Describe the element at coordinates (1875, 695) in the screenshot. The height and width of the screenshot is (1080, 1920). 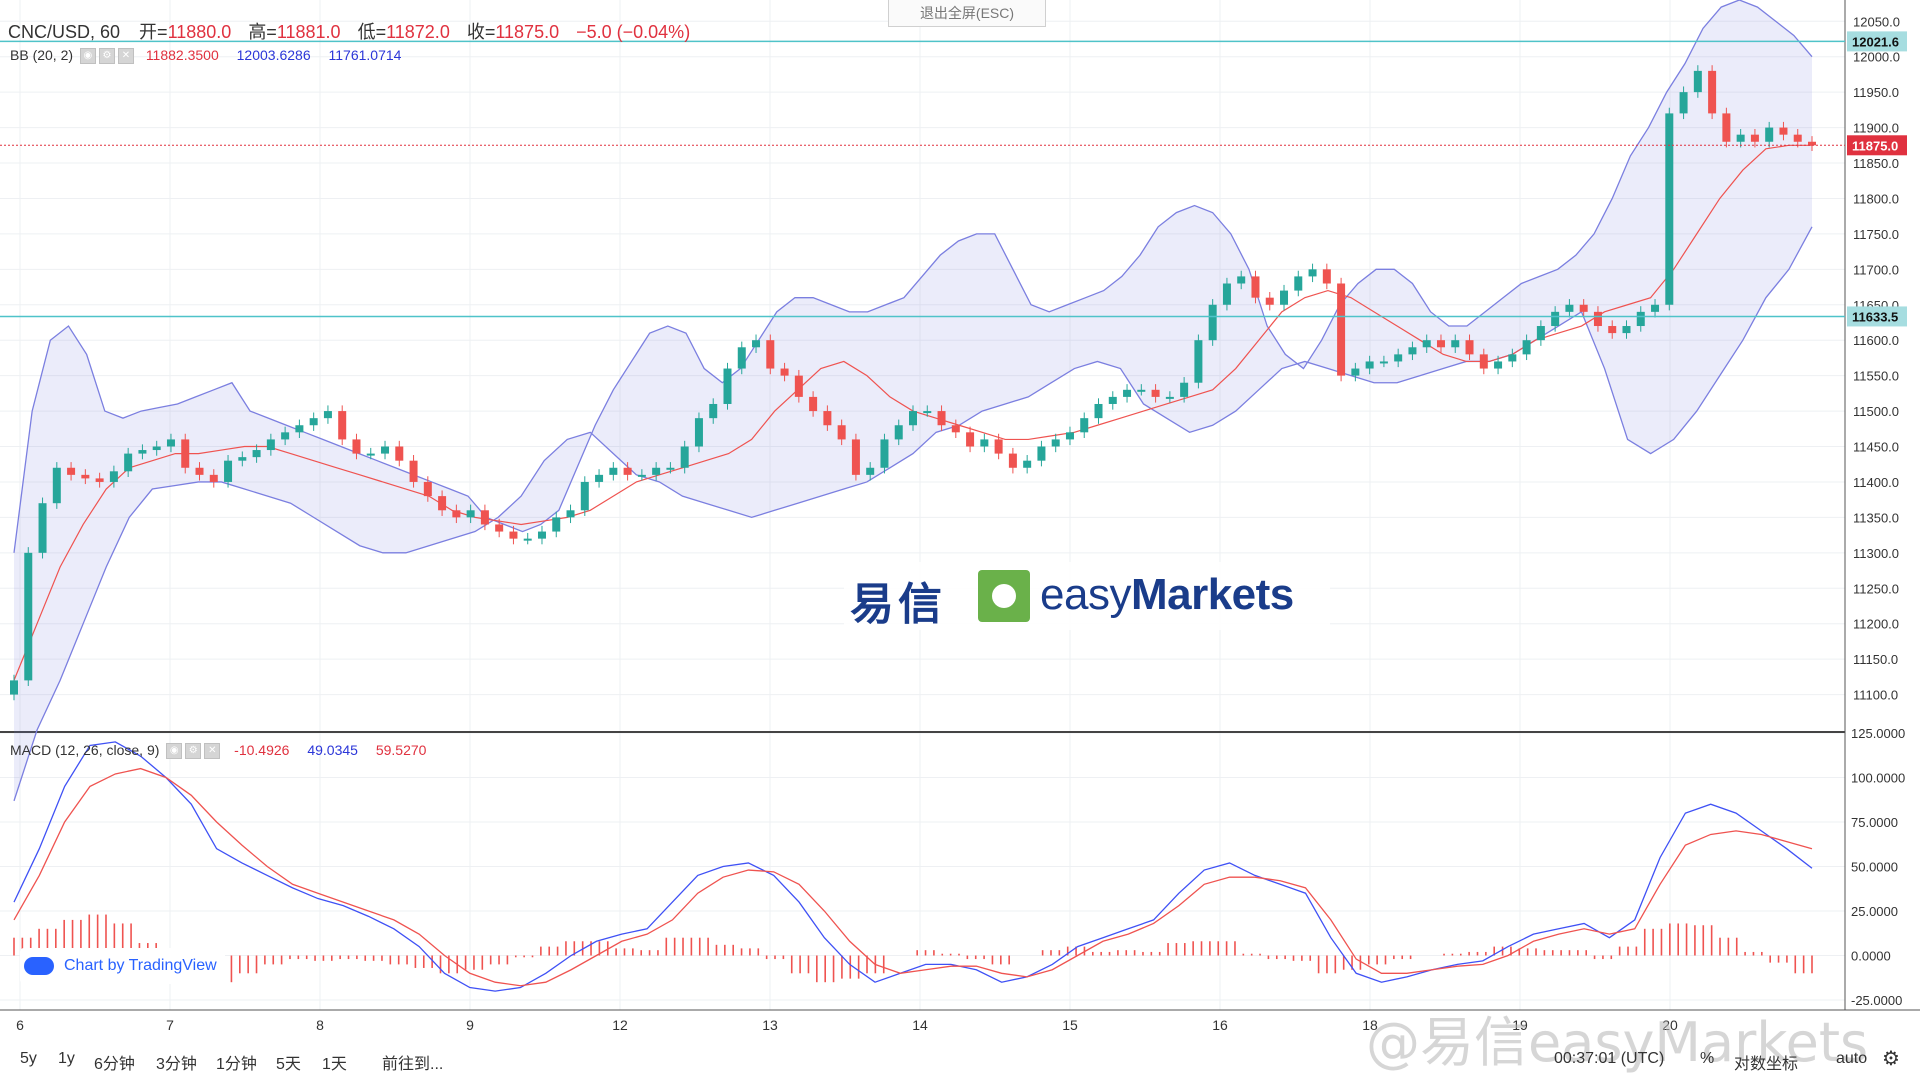
I see `y-tick-label: 11100.0` at that location.